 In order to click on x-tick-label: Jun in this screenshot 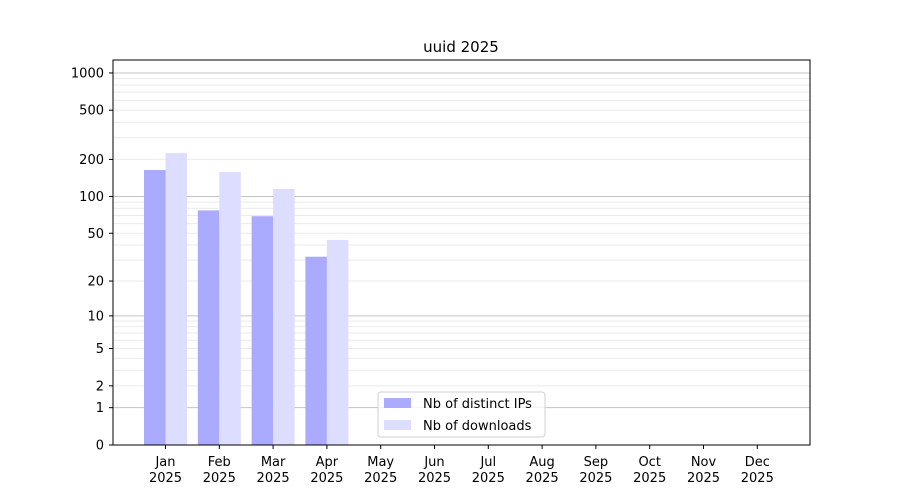, I will do `click(433, 462)`.